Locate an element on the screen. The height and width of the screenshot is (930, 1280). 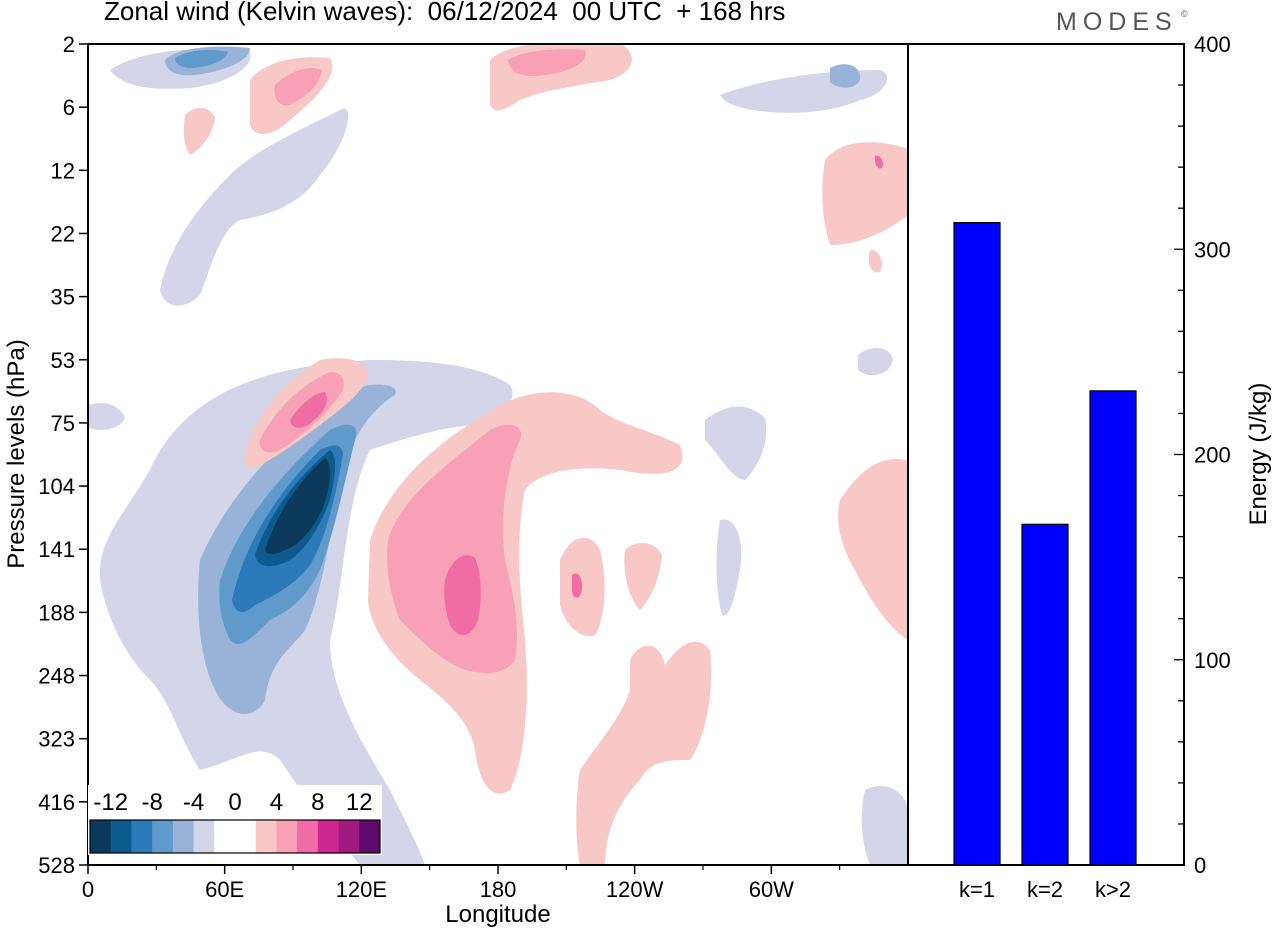
x-tick-label: 120E is located at coordinates (361, 889).